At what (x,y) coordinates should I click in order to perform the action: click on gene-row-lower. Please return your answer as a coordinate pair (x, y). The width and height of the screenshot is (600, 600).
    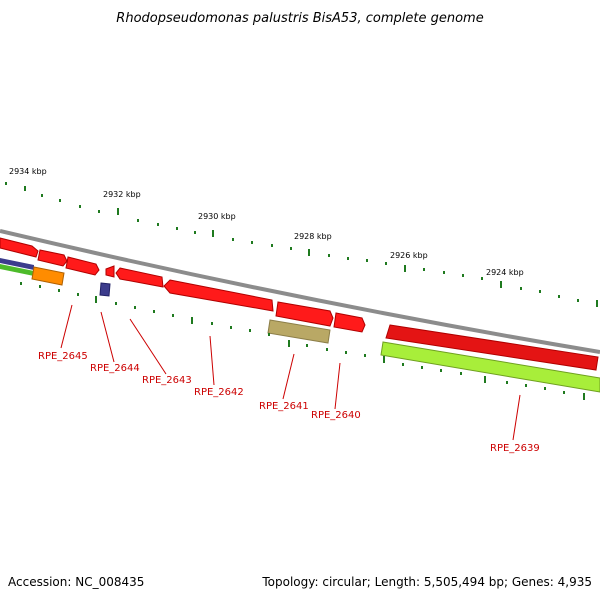
    Looking at the image, I should click on (433, 356).